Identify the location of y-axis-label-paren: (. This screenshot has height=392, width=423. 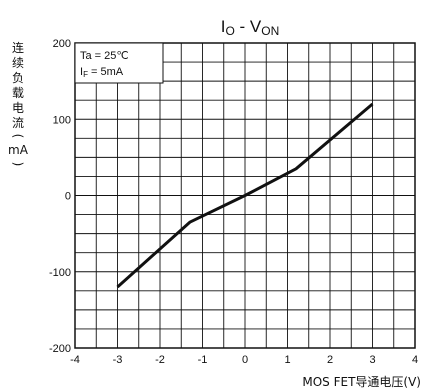
(18, 136).